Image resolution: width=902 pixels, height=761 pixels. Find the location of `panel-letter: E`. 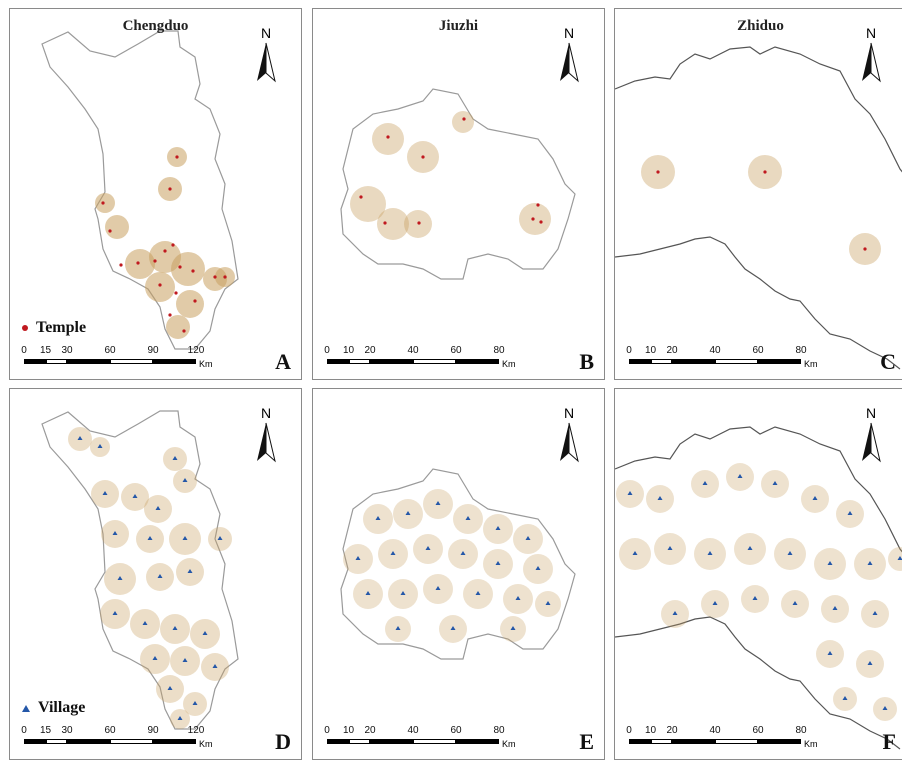

panel-letter: E is located at coordinates (586, 742).